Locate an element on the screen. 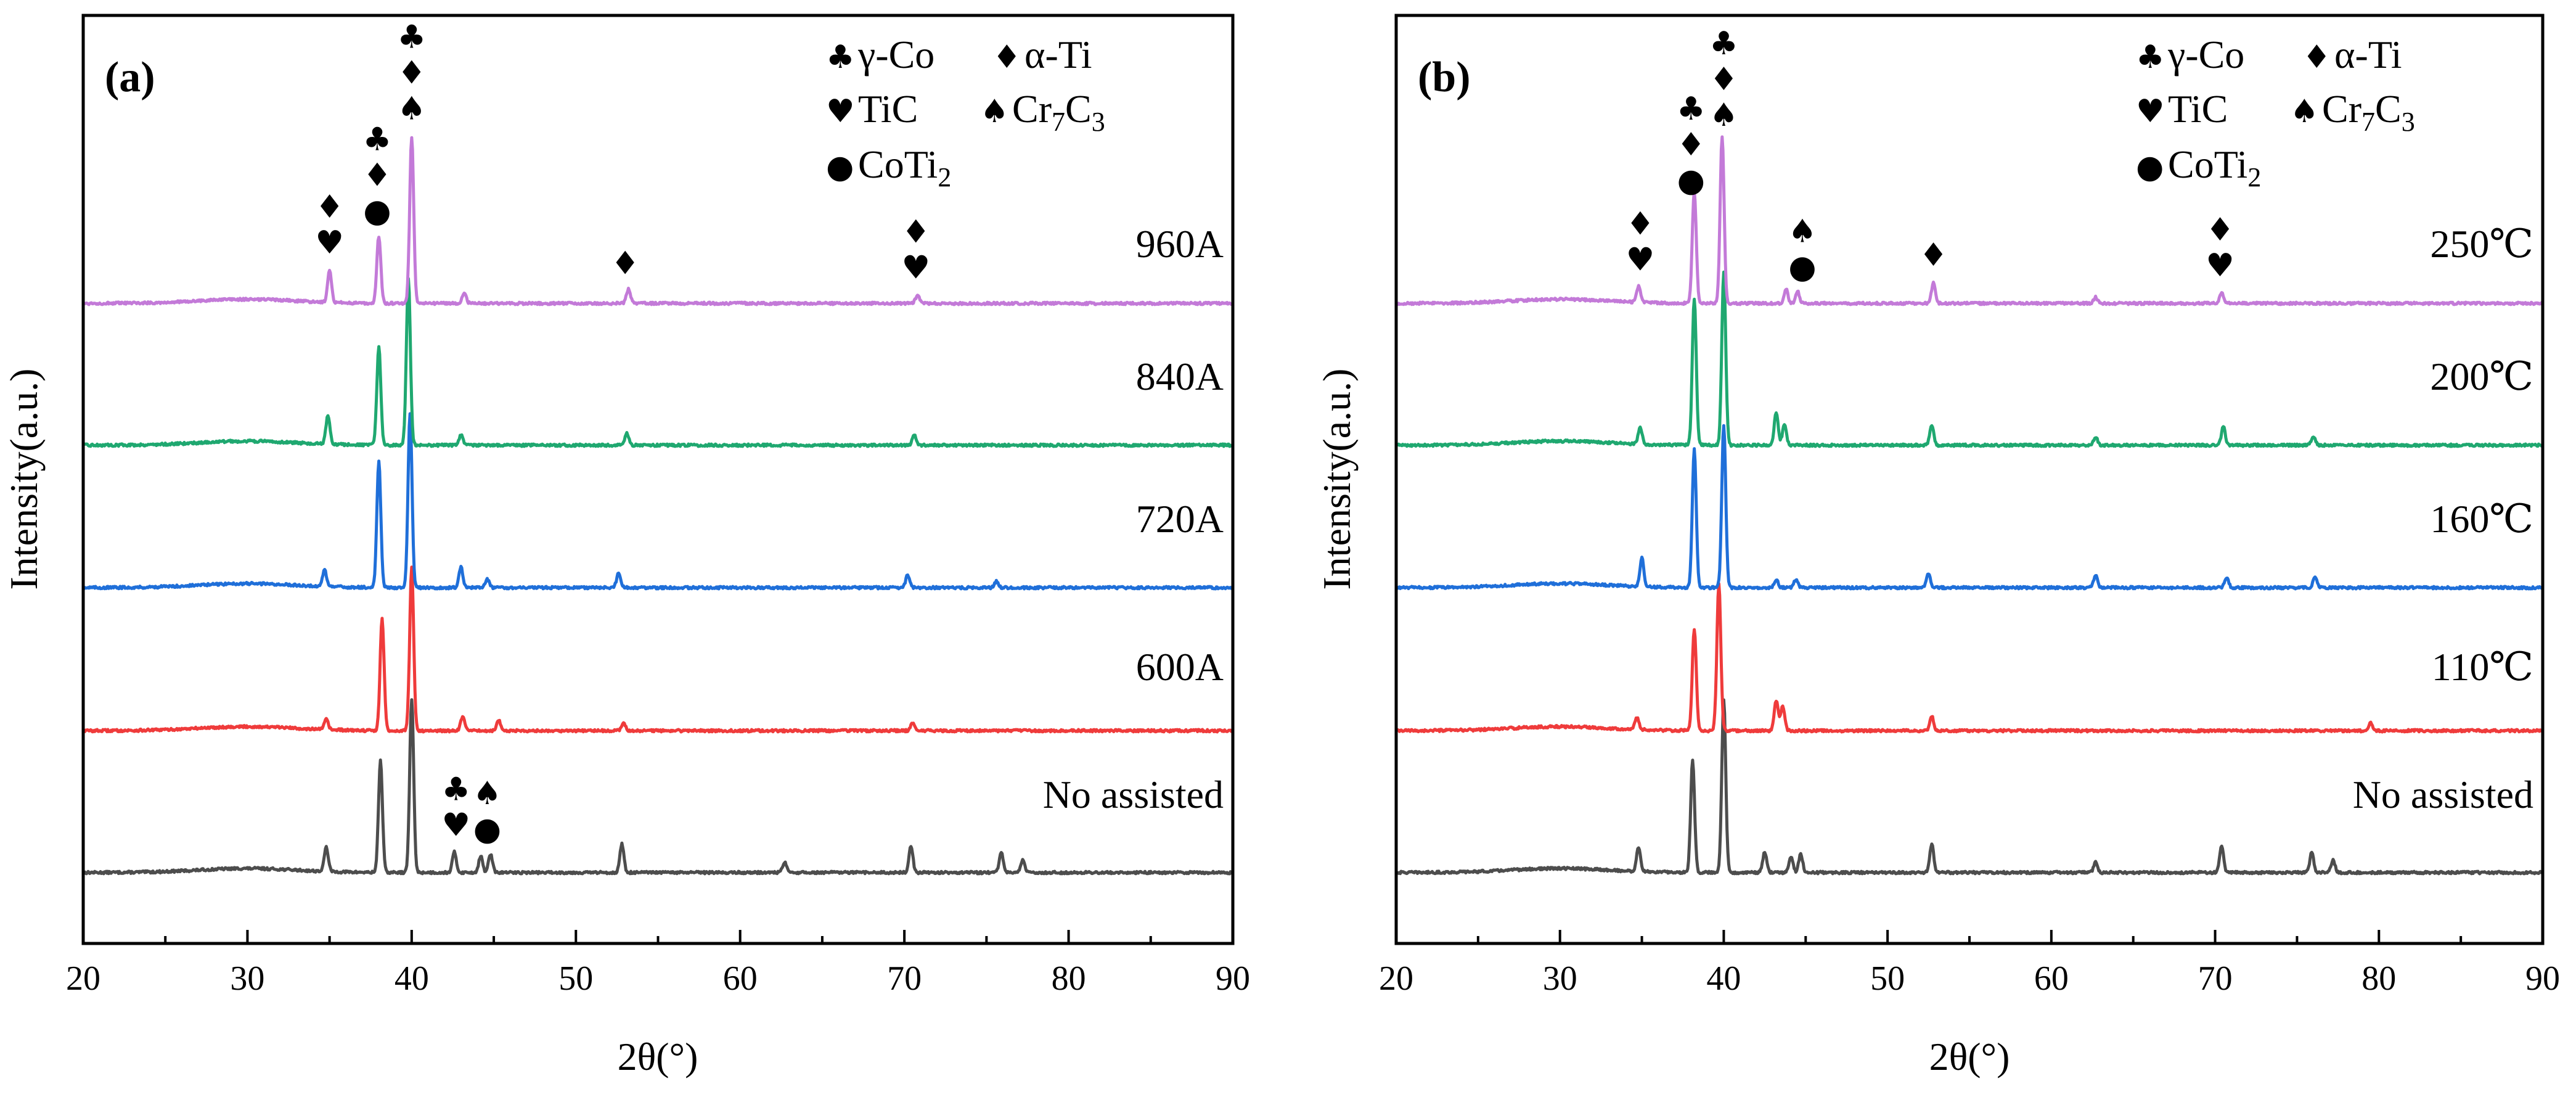 The height and width of the screenshot is (1097, 2576). series-label: 160℃ is located at coordinates (2481, 519).